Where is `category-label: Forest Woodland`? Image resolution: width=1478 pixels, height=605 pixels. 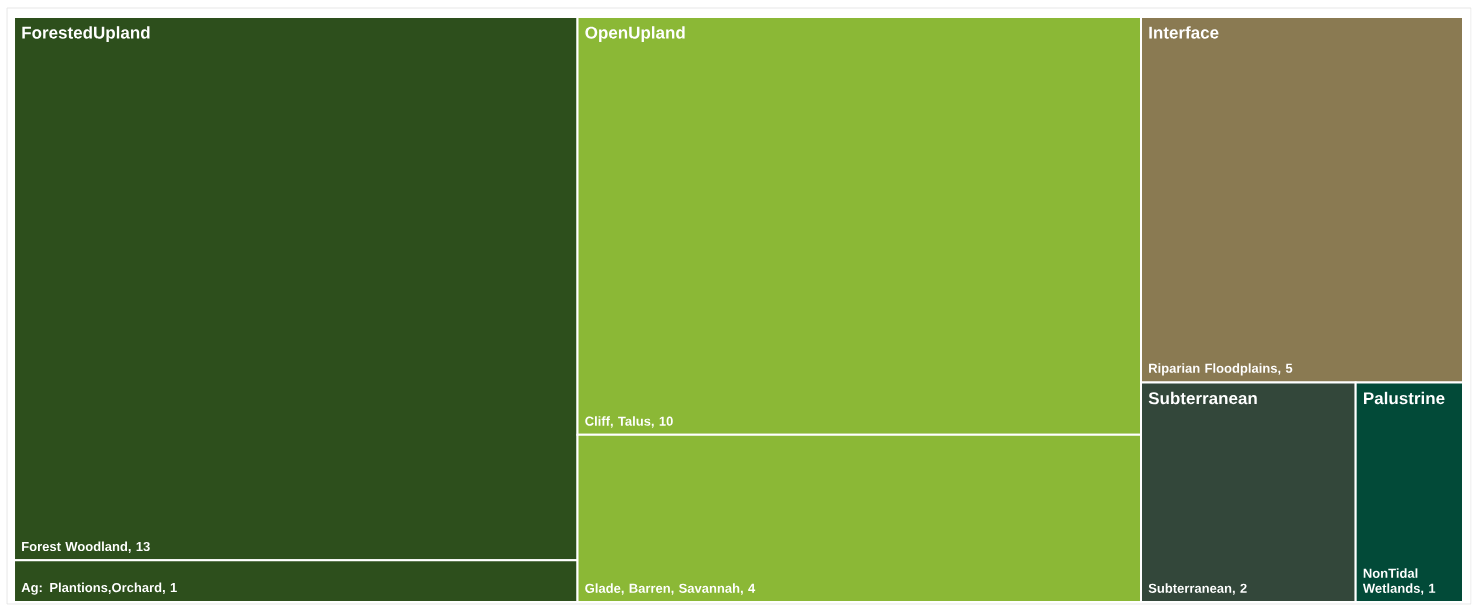
category-label: Forest Woodland is located at coordinates (75, 546).